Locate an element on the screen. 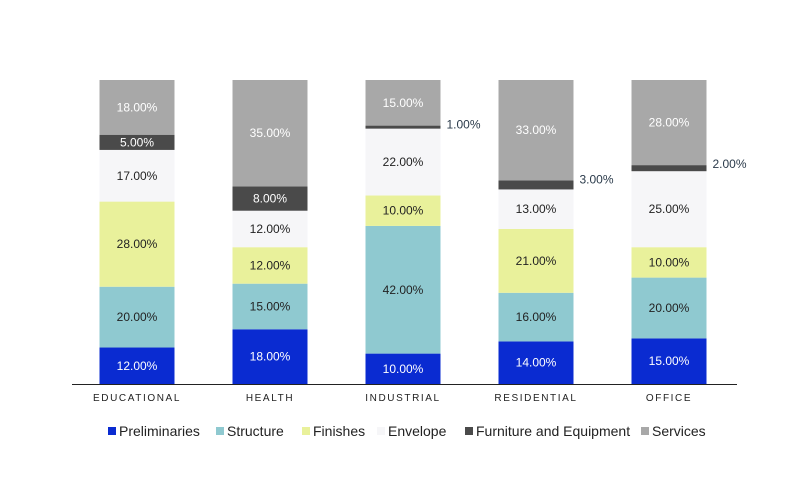 The image size is (793, 502). legend-item-structure: Structure is located at coordinates (250, 431).